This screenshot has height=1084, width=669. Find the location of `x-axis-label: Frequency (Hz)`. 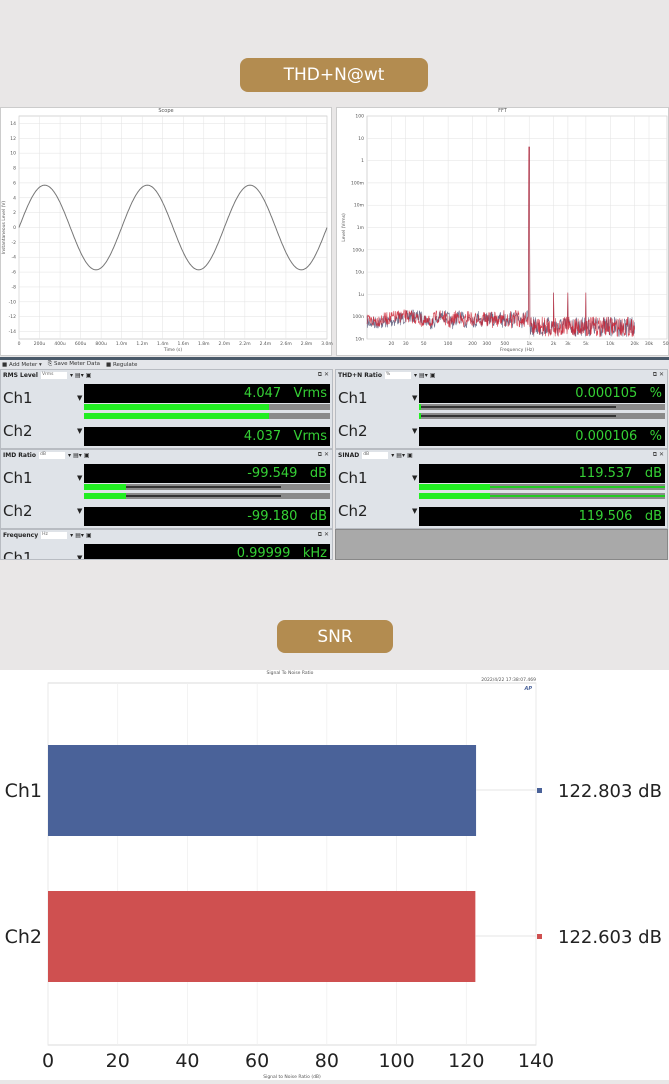

x-axis-label: Frequency (Hz) is located at coordinates (517, 350).